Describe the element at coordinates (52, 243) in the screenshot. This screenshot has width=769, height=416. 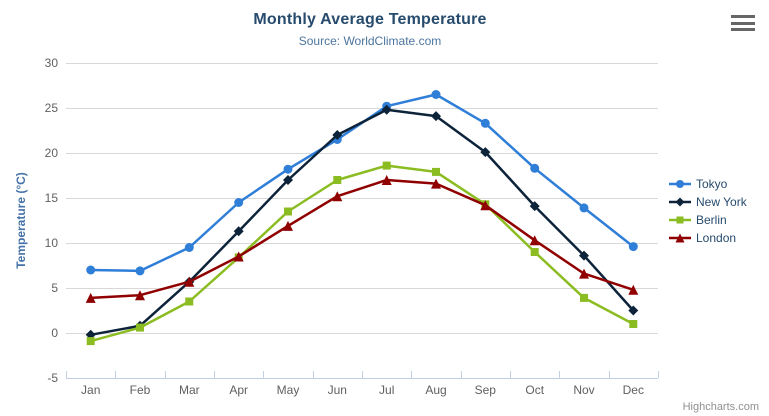
I see `y-axis-tick-label: 10` at that location.